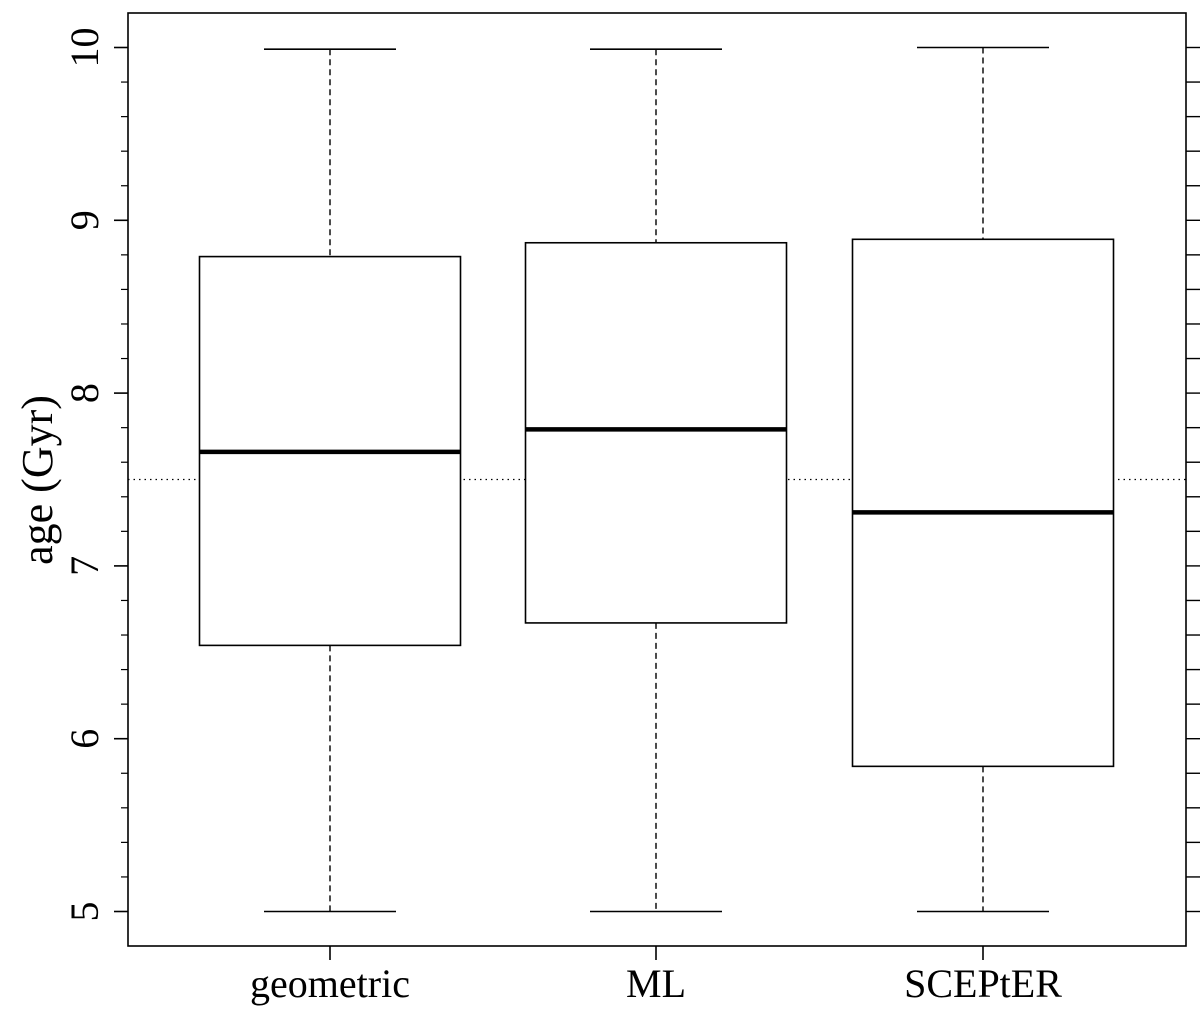  I want to click on y-tick-label: 7, so click(84, 566).